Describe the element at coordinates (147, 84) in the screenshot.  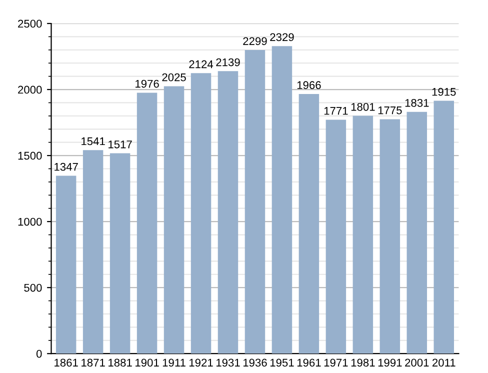
I see `data-label: 1976` at that location.